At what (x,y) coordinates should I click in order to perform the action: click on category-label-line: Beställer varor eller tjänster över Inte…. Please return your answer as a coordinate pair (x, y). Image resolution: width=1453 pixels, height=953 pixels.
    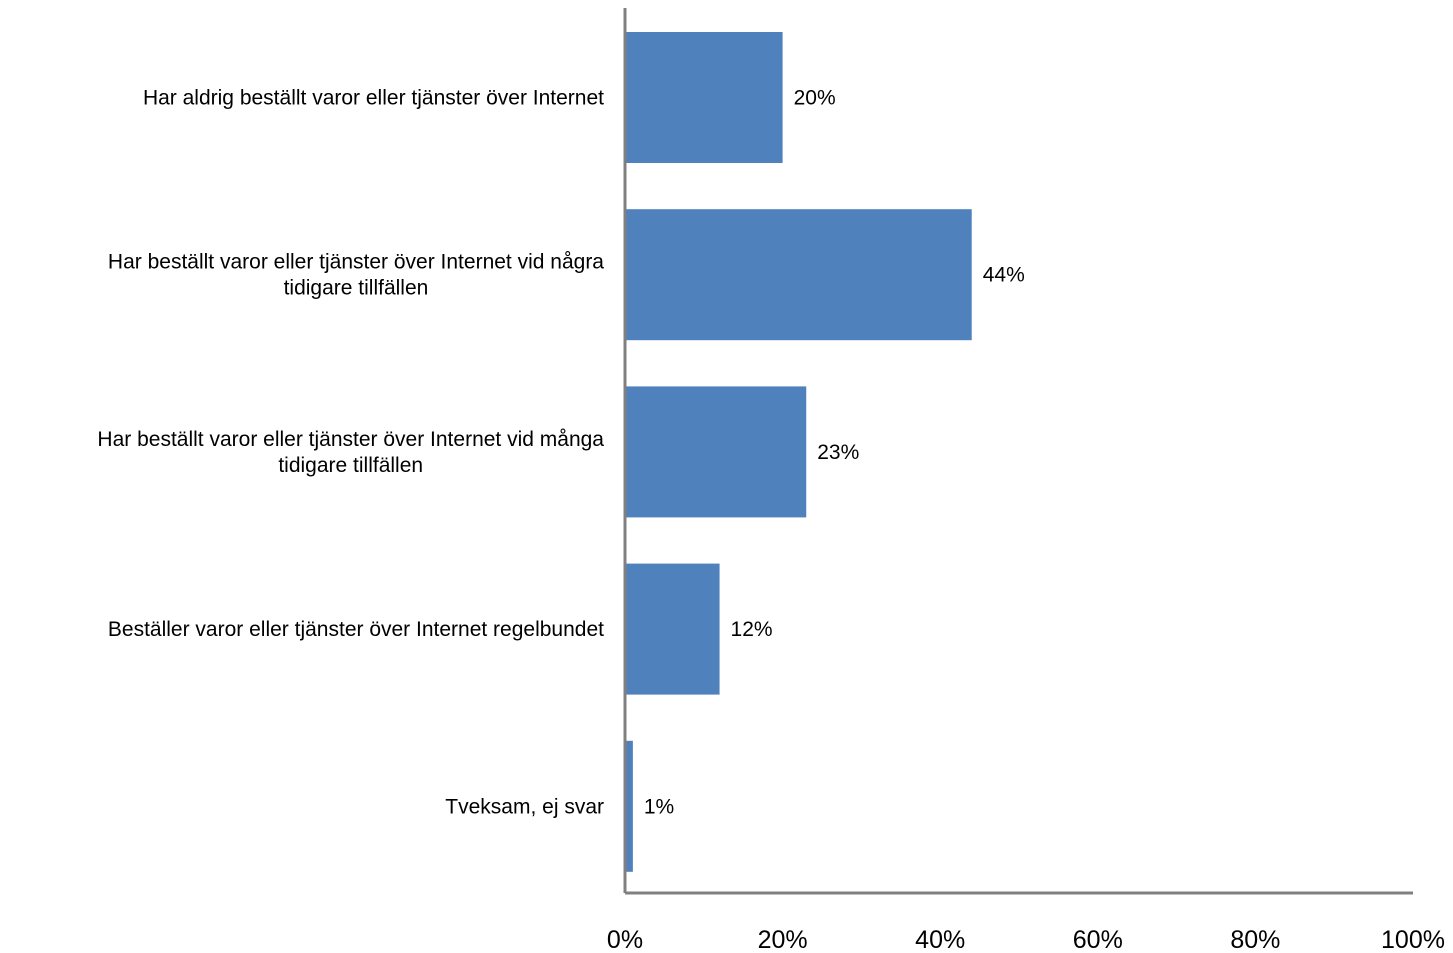
    Looking at the image, I should click on (356, 629).